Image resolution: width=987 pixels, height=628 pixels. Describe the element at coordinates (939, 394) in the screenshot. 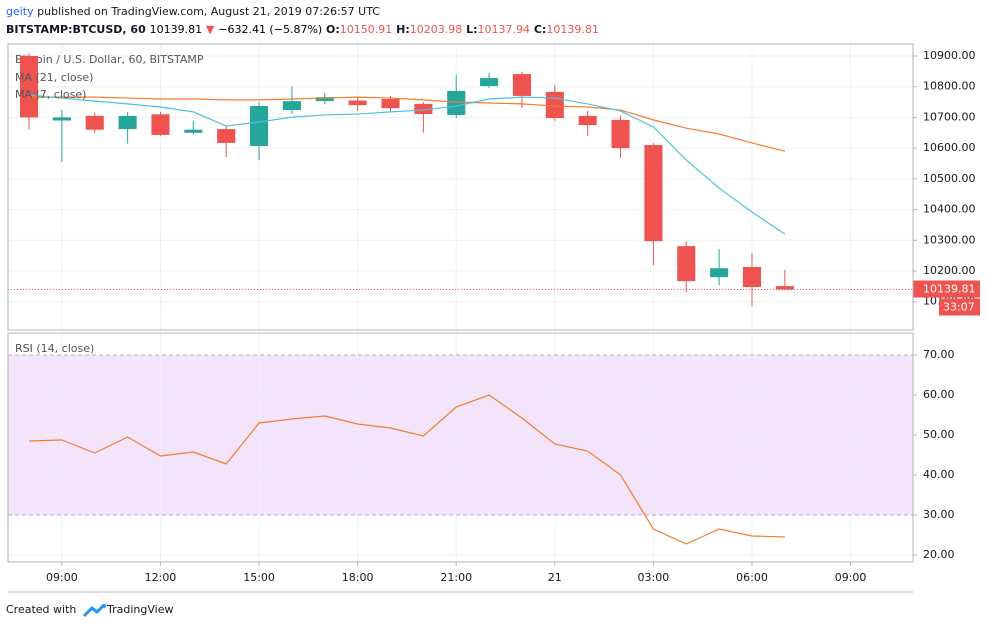

I see `y-tick-label: 60.00` at that location.